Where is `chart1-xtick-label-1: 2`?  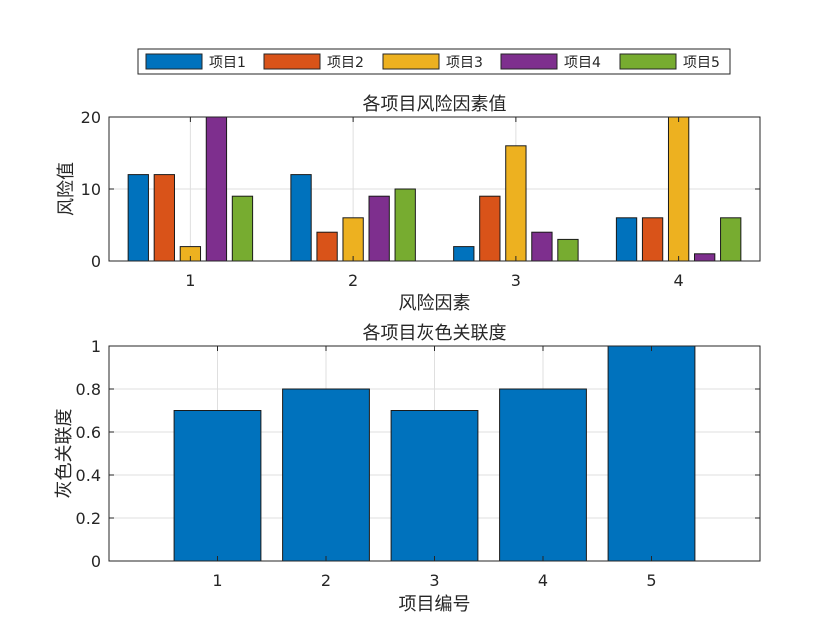 chart1-xtick-label-1: 2 is located at coordinates (353, 280).